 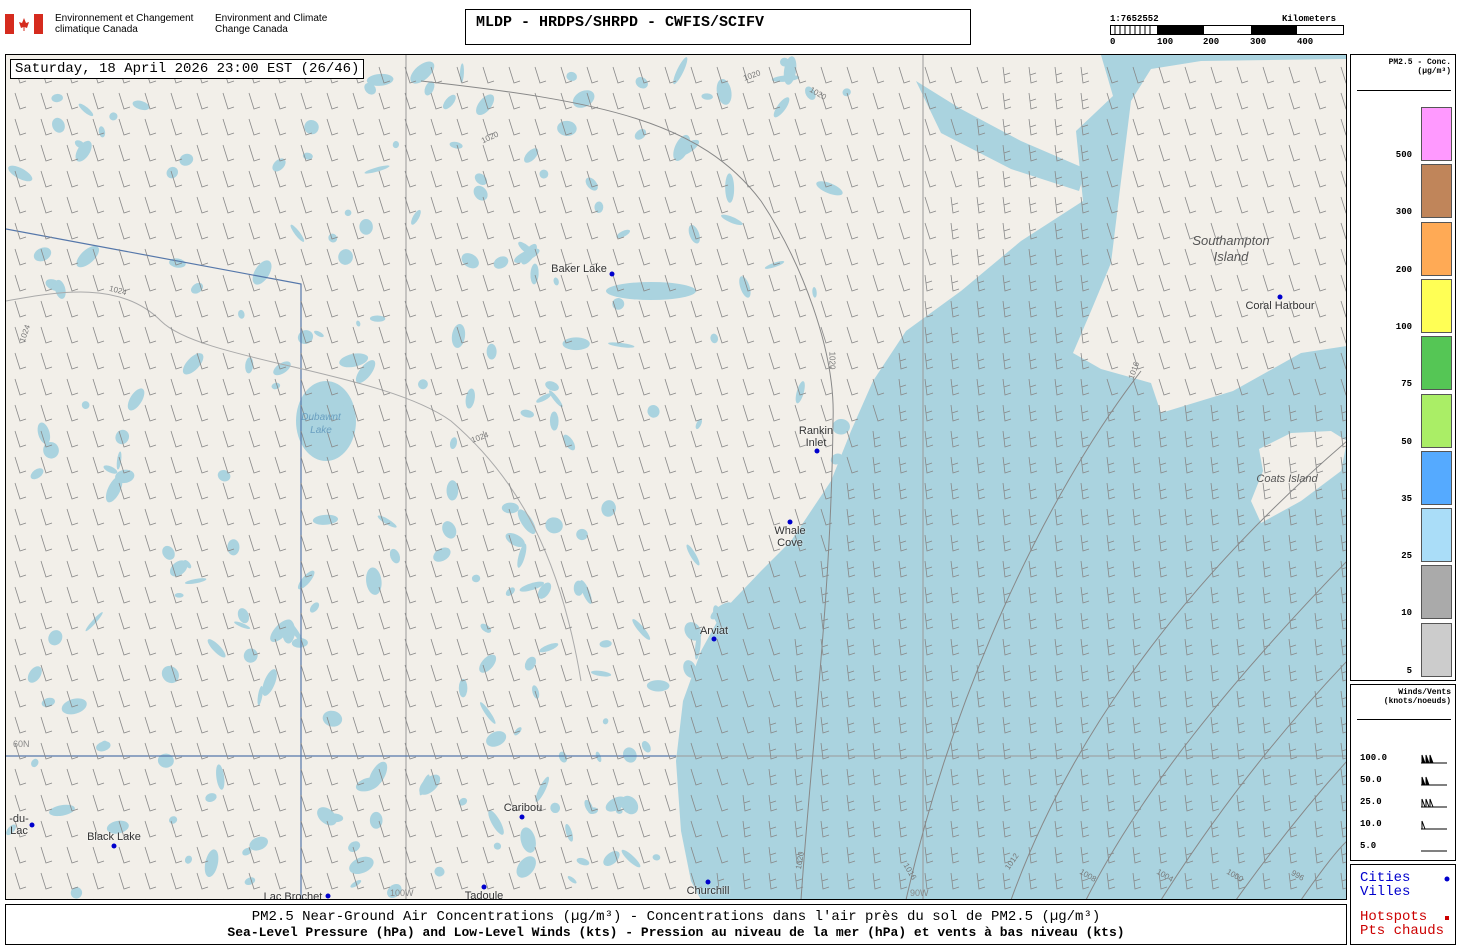 What do you see at coordinates (816, 437) in the screenshot?
I see `place-label: Rankin Inlet` at bounding box center [816, 437].